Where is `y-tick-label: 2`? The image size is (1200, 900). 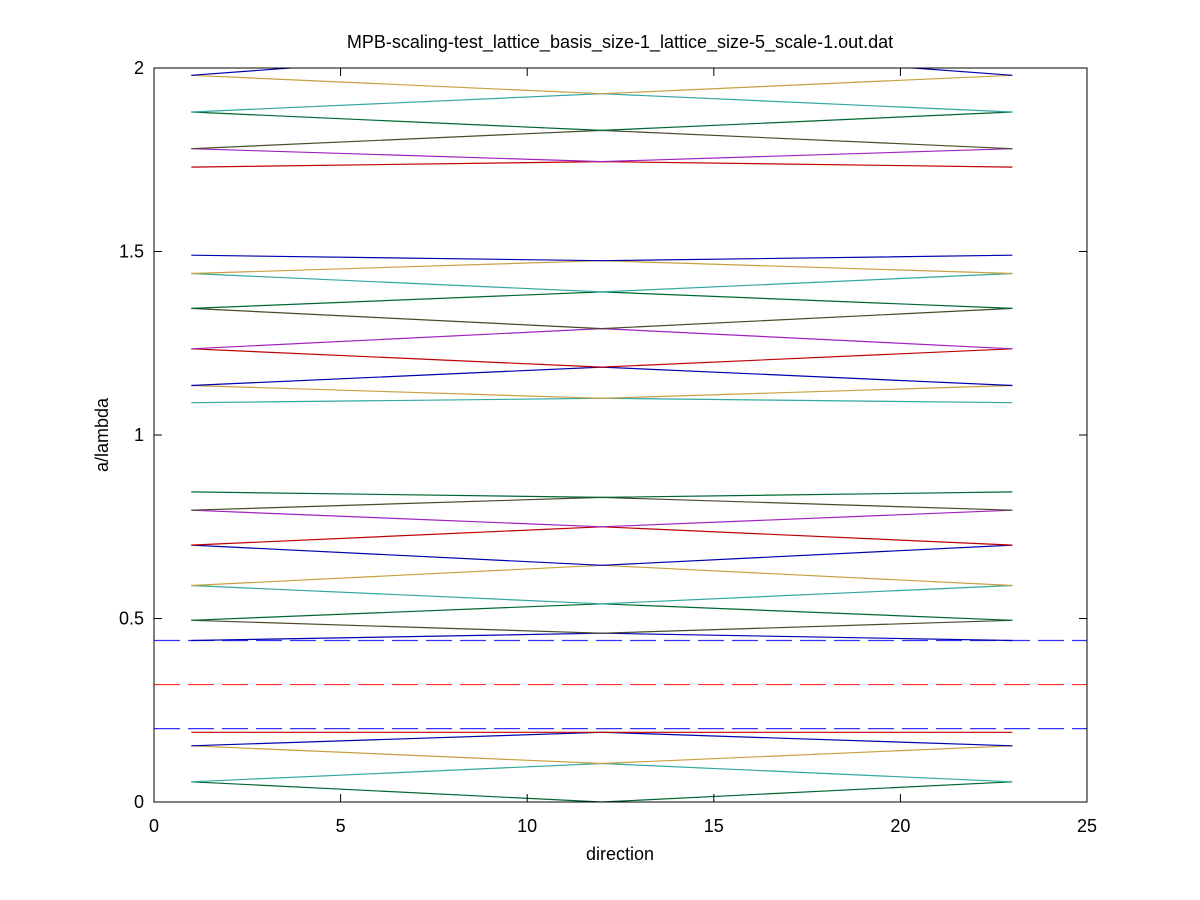
y-tick-label: 2 is located at coordinates (139, 68).